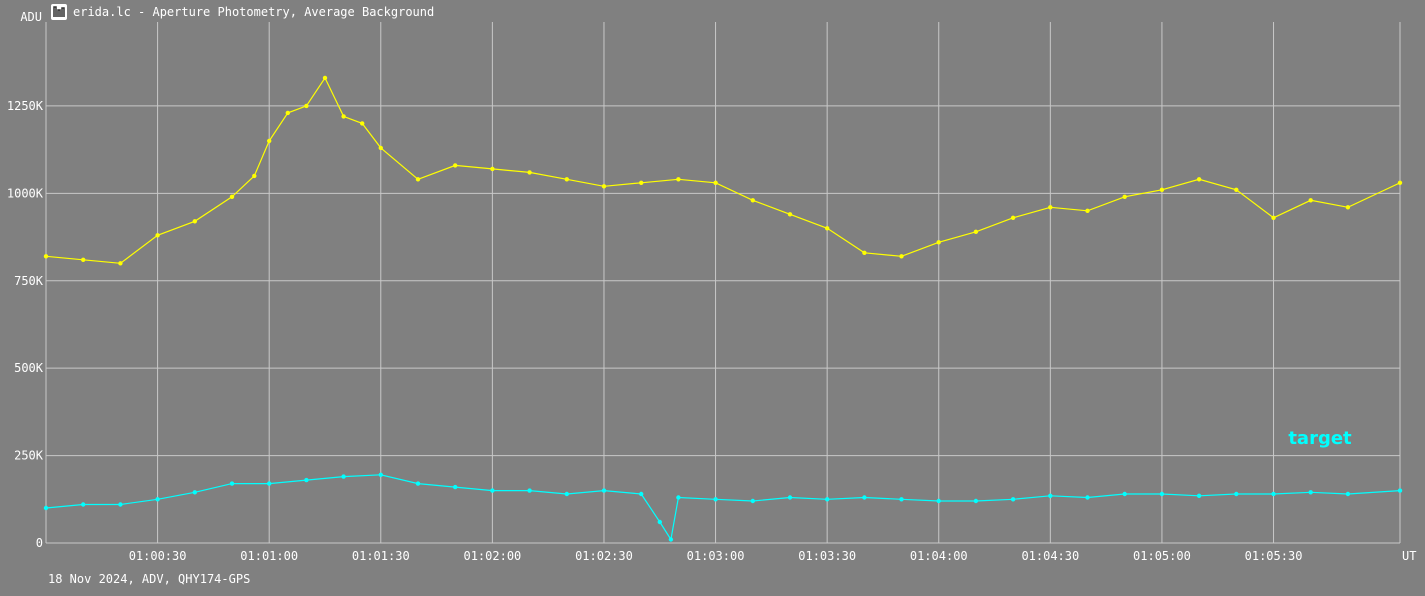 The height and width of the screenshot is (596, 1425). What do you see at coordinates (29, 281) in the screenshot?
I see `y-tick-label: 750K` at bounding box center [29, 281].